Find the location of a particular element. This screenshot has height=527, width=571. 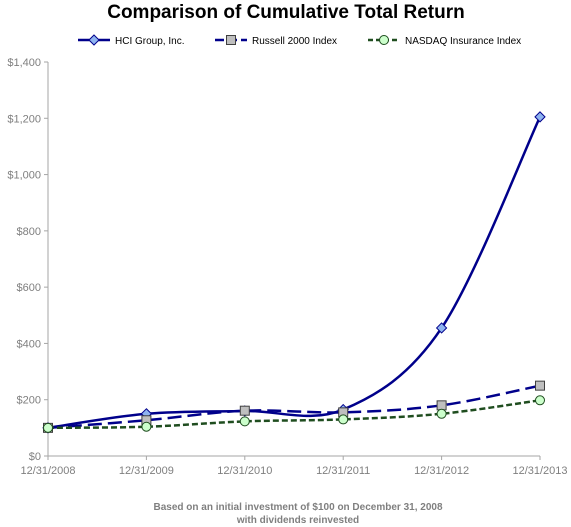

y-tick-label: $600 is located at coordinates (29, 288).